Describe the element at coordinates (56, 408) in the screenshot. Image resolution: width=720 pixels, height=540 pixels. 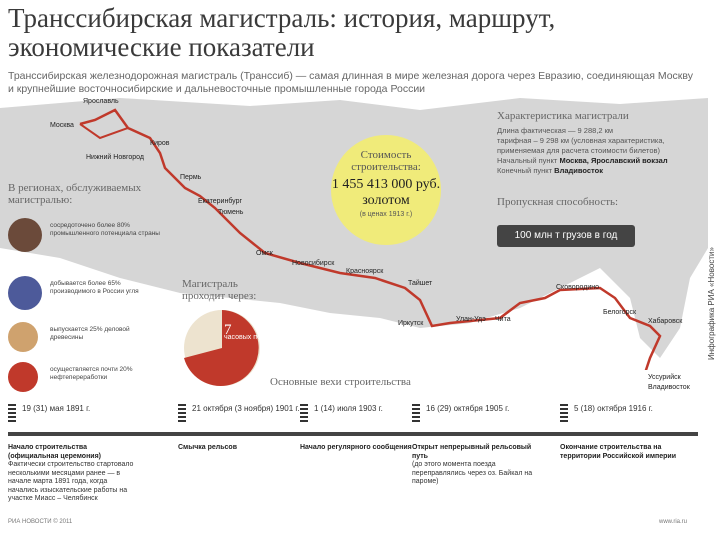
I see `milestone-date: 19 (31) мая 1891 г.` at that location.